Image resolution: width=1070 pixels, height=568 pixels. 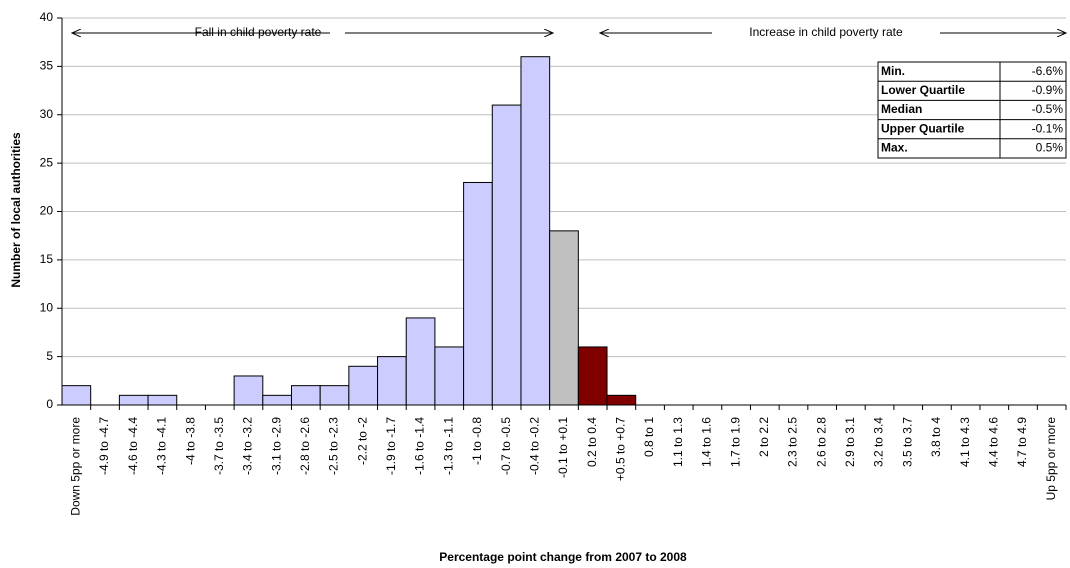 I want to click on table-label: Max., so click(x=894, y=148).